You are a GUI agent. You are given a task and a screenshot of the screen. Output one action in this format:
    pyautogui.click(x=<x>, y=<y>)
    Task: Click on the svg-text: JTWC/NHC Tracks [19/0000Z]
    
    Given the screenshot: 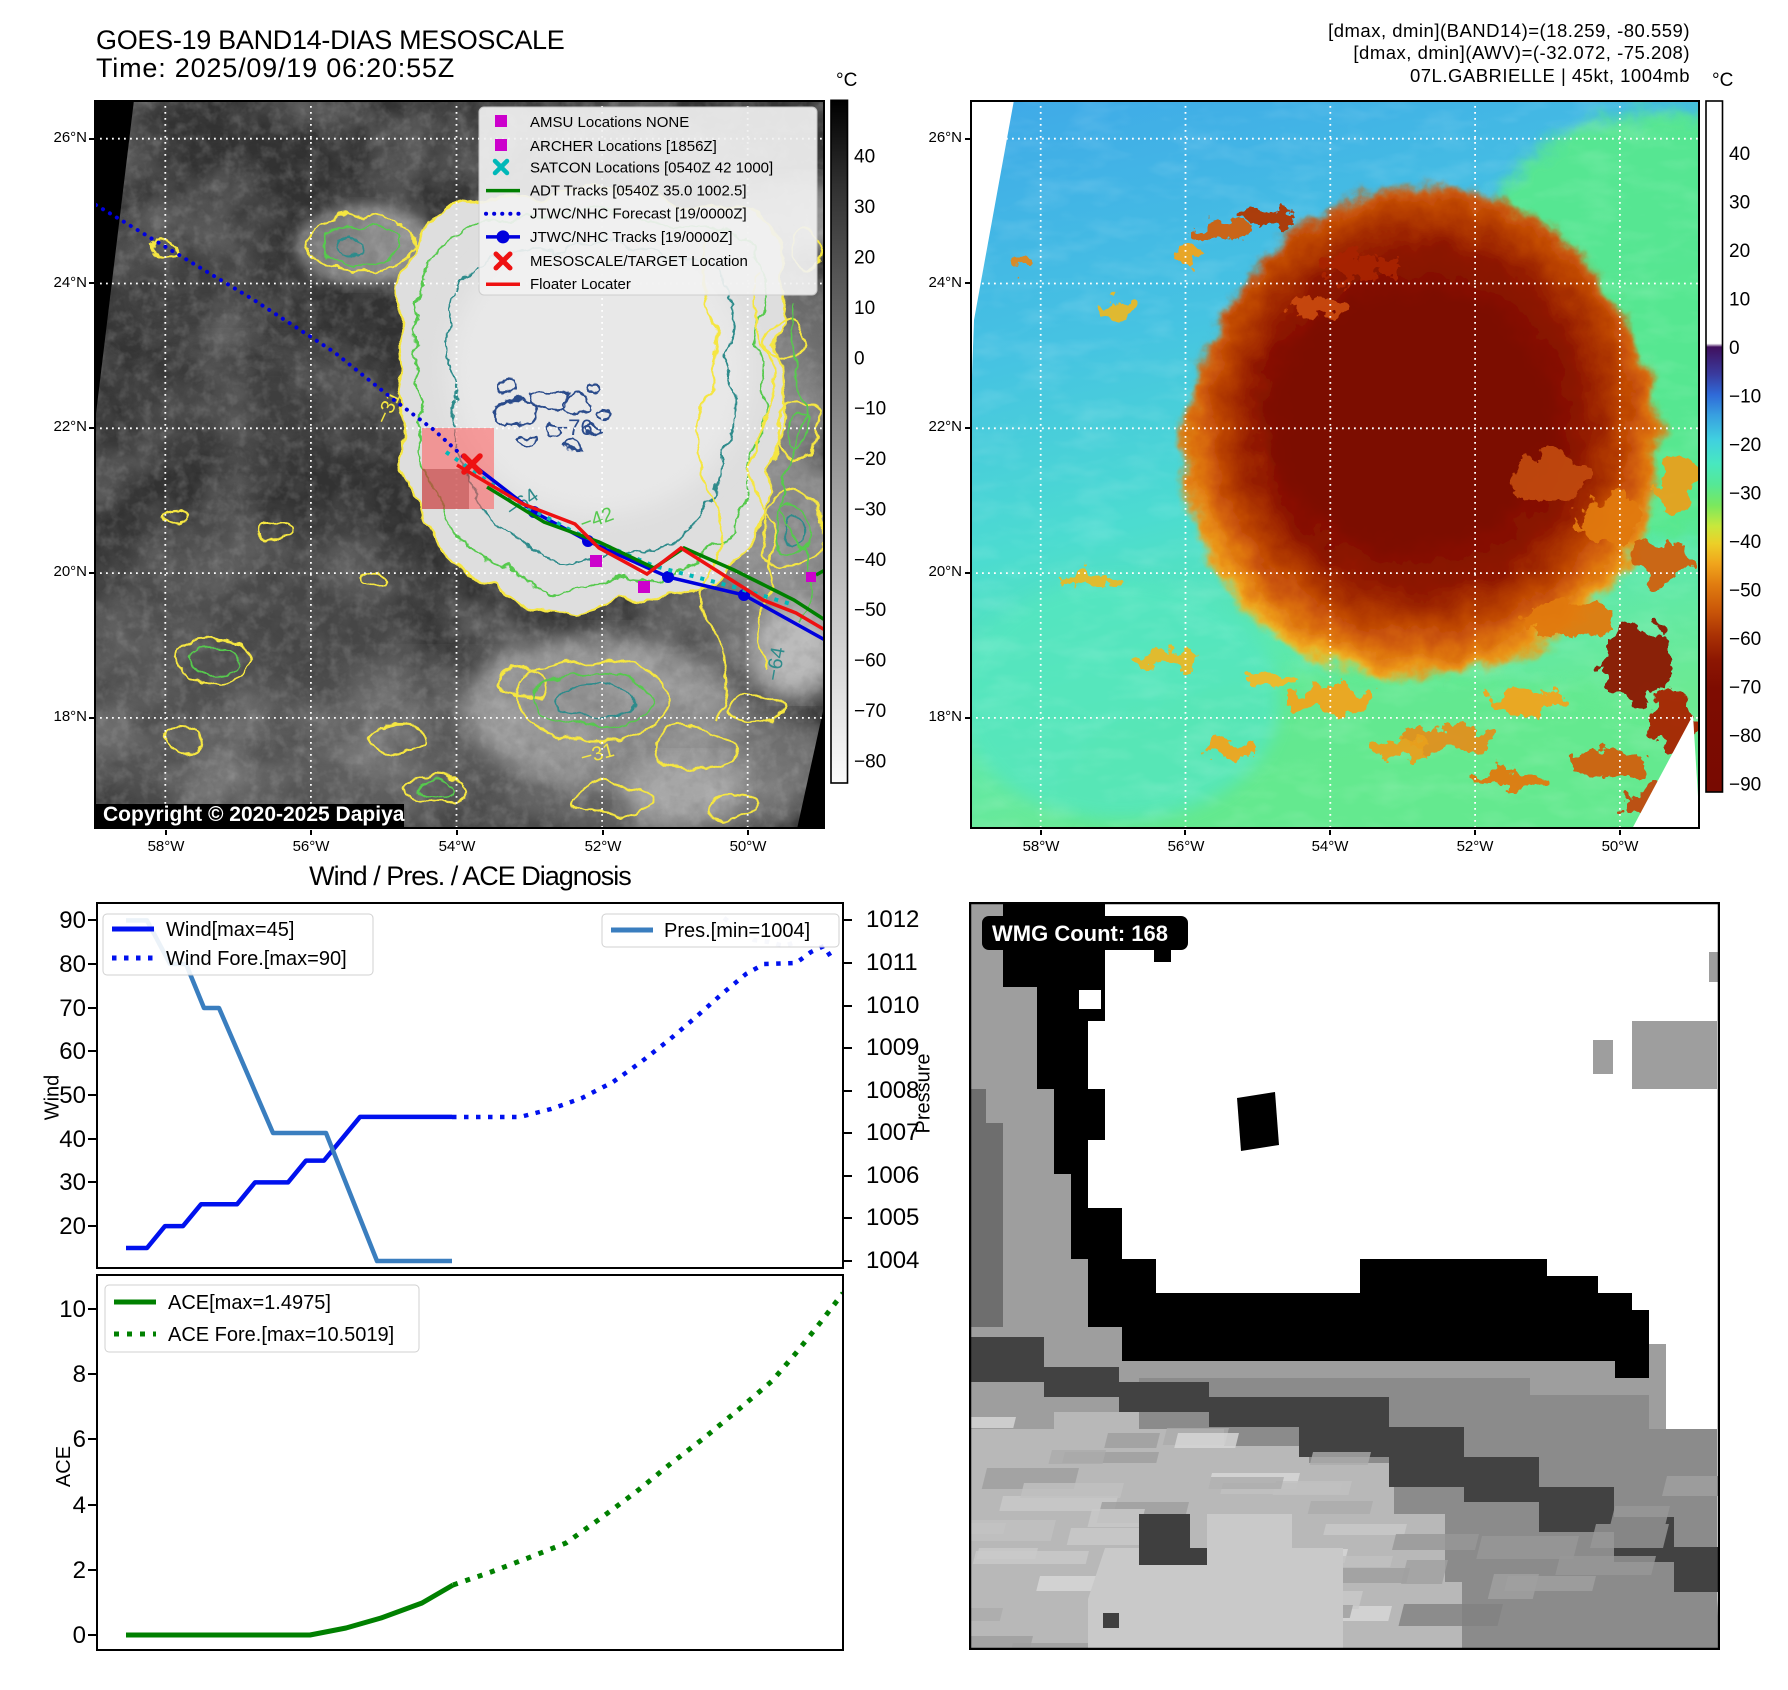 What is the action you would take?
    pyautogui.click(x=631, y=237)
    